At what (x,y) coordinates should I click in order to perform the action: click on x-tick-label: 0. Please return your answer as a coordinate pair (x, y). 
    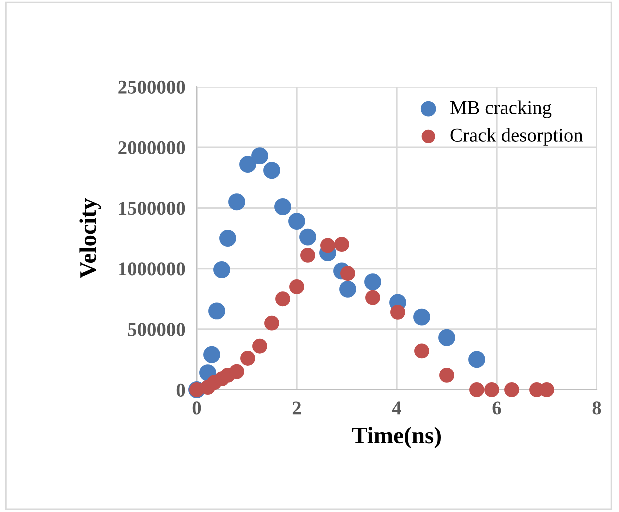
    Looking at the image, I should click on (197, 408).